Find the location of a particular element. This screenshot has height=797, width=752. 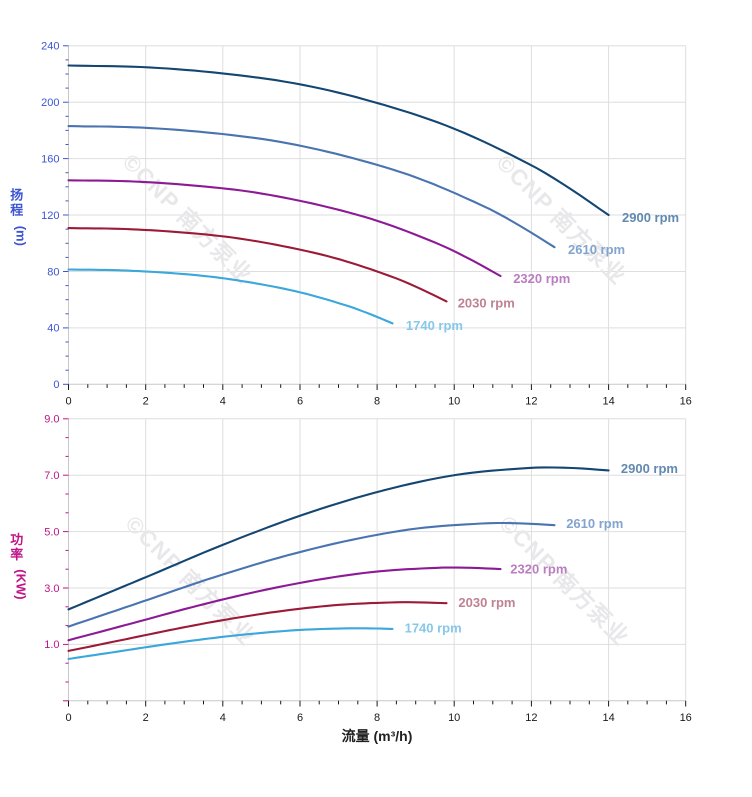

svg-text: 9.0 is located at coordinates (51, 420).